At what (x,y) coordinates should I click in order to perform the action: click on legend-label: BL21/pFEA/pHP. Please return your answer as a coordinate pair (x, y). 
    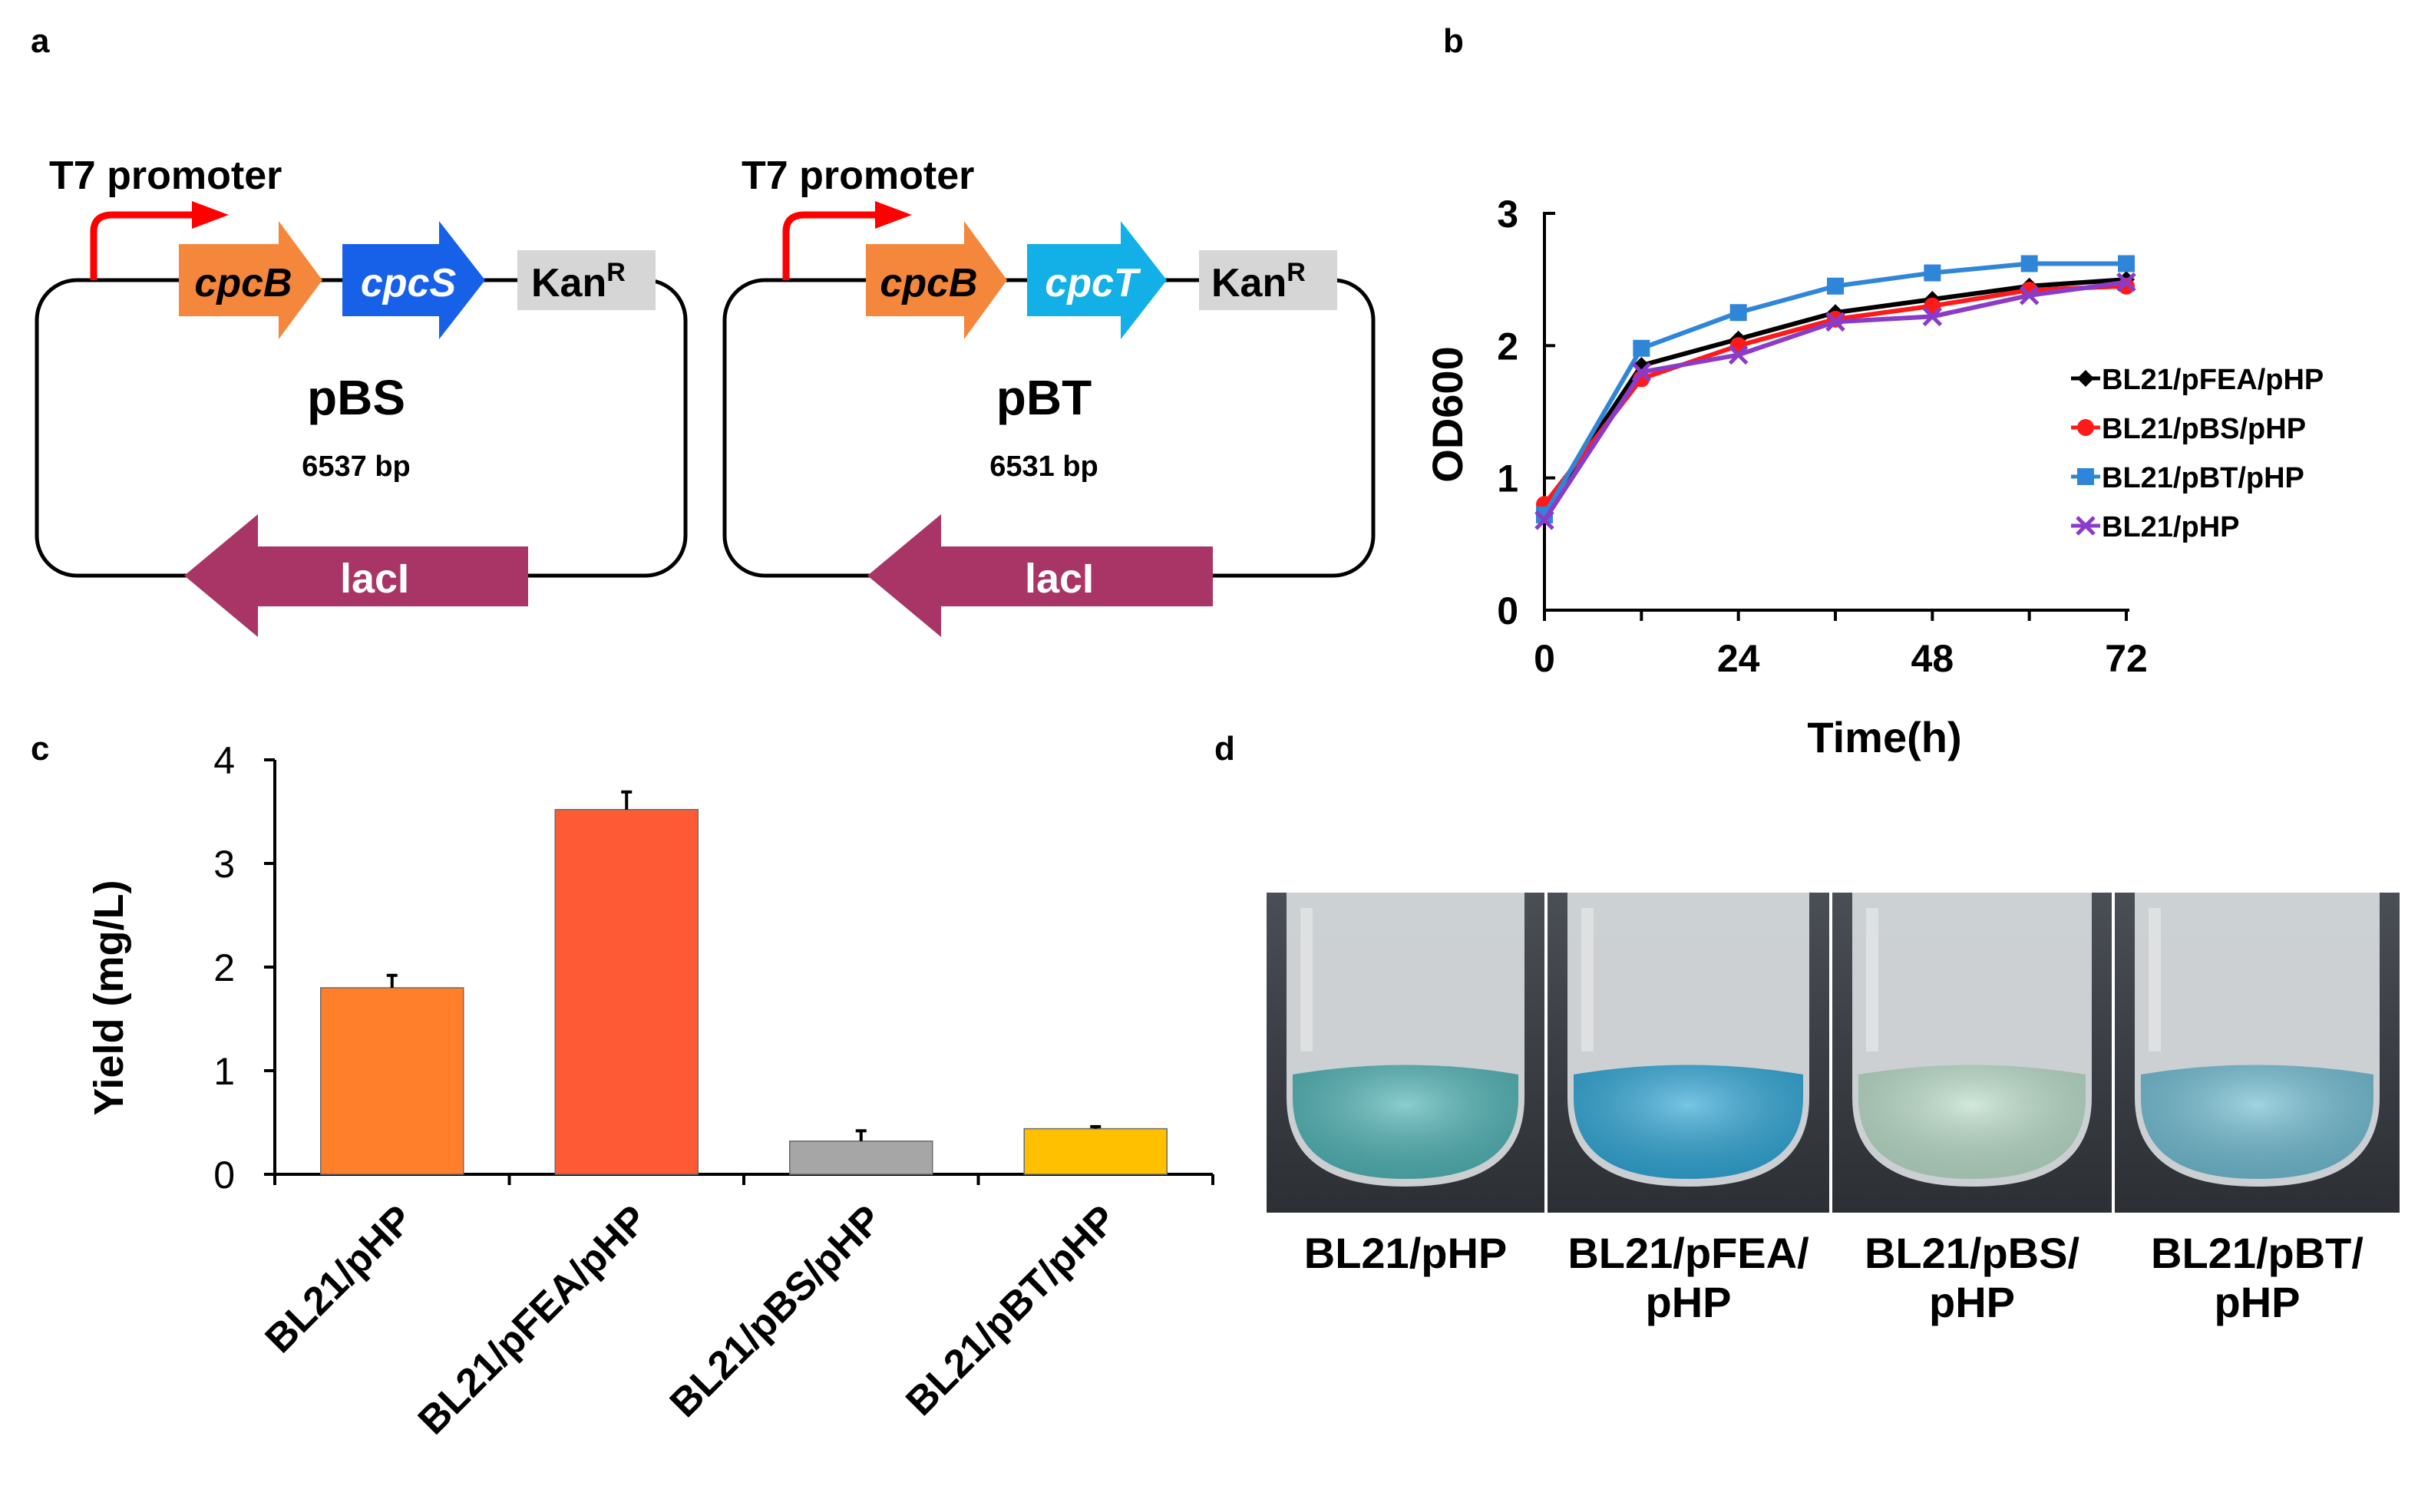
    Looking at the image, I should click on (2213, 380).